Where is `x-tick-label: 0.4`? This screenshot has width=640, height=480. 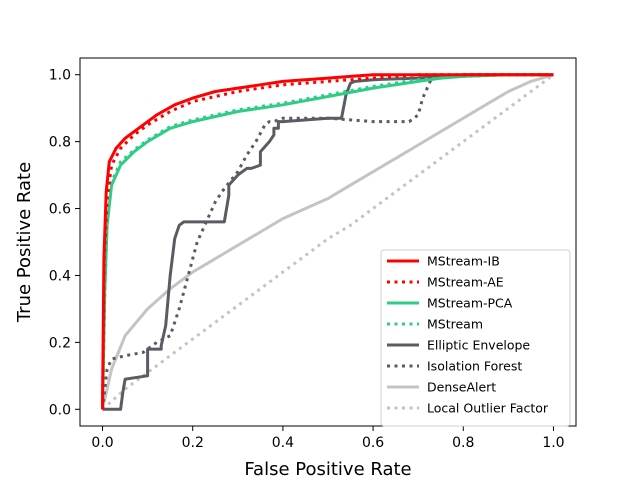 x-tick-label: 0.4 is located at coordinates (283, 443).